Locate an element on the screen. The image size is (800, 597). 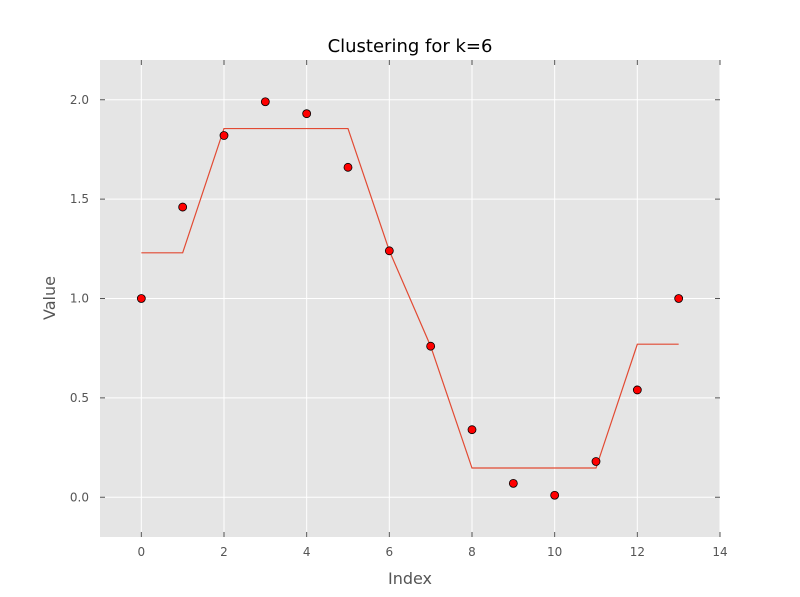
x-tick-label: 6 is located at coordinates (390, 552).